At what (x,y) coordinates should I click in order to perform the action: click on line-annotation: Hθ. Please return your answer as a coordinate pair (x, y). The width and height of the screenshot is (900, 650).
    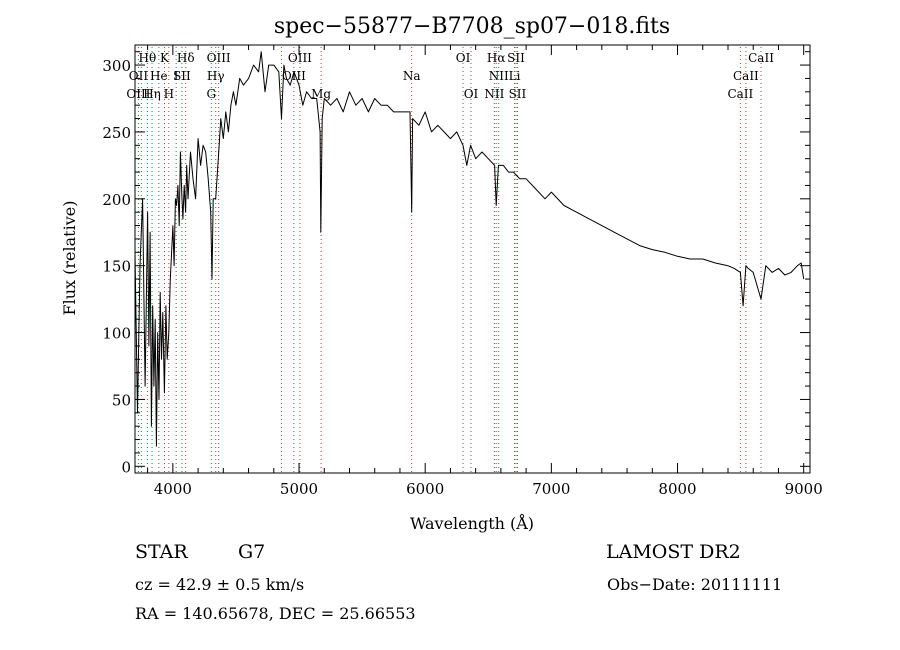
    Looking at the image, I should click on (148, 58).